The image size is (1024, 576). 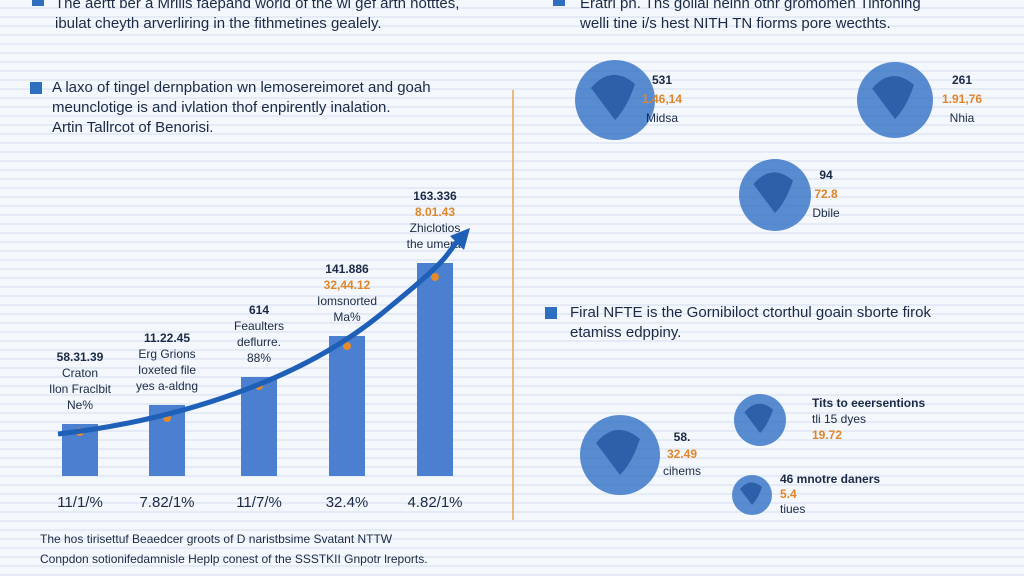 I want to click on globe-label: 19.72, so click(x=827, y=435).